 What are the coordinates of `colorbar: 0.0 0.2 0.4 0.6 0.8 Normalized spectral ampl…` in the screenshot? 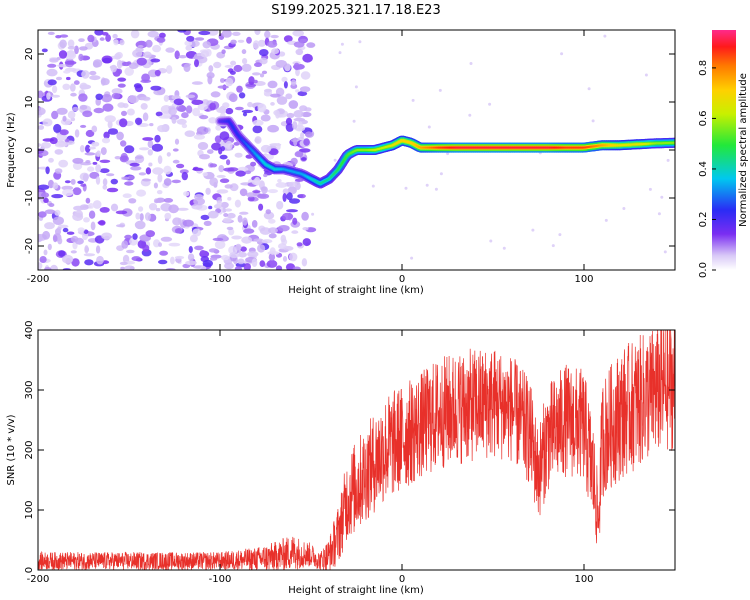 It's located at (723, 154).